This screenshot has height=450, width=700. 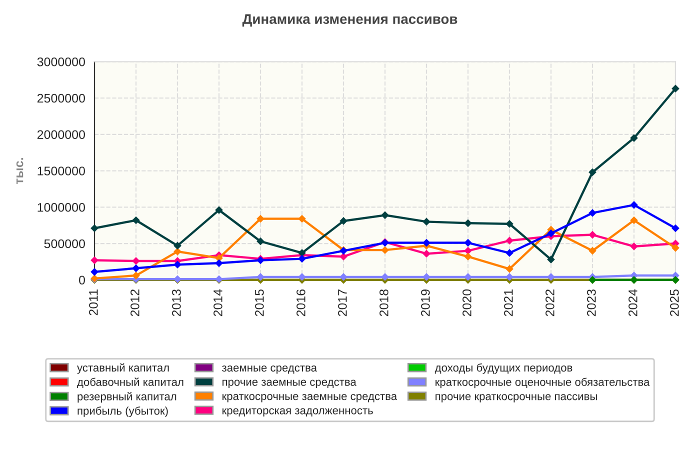 What do you see at coordinates (61, 135) in the screenshot?
I see `y-tick-label: 2000000` at bounding box center [61, 135].